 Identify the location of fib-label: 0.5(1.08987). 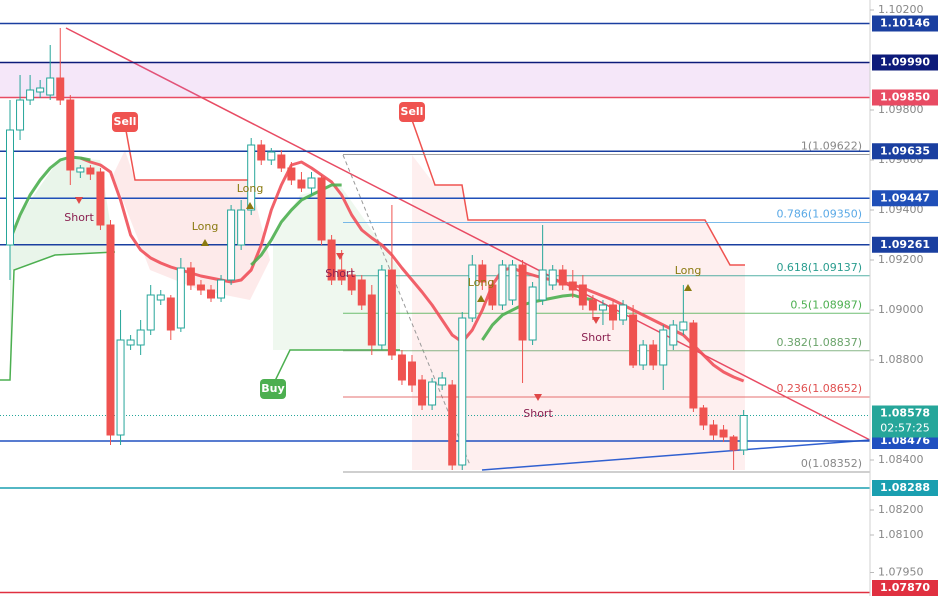
(826, 304).